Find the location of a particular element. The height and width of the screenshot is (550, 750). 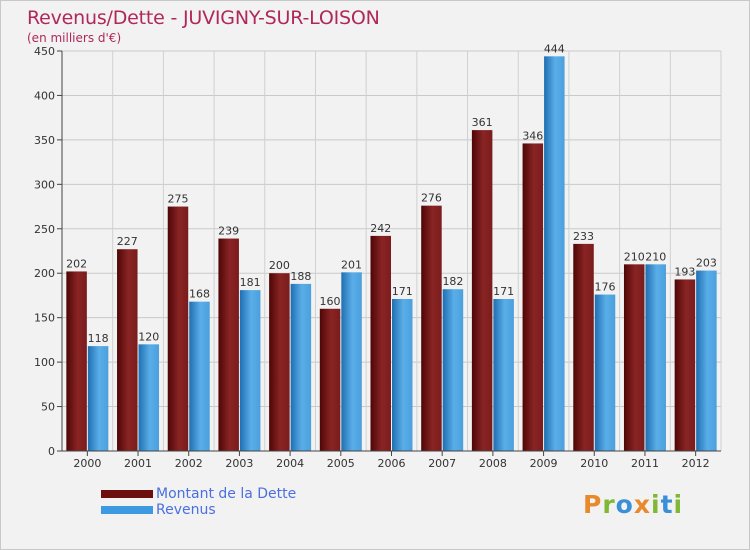

xtick-label-2009: 2009 is located at coordinates (544, 463).